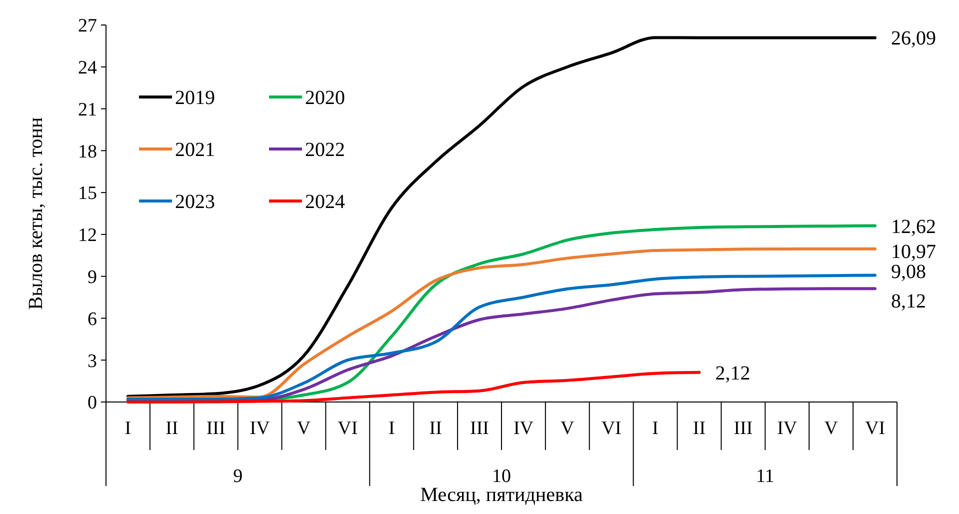  I want to click on data-label: 2,12, so click(732, 373).